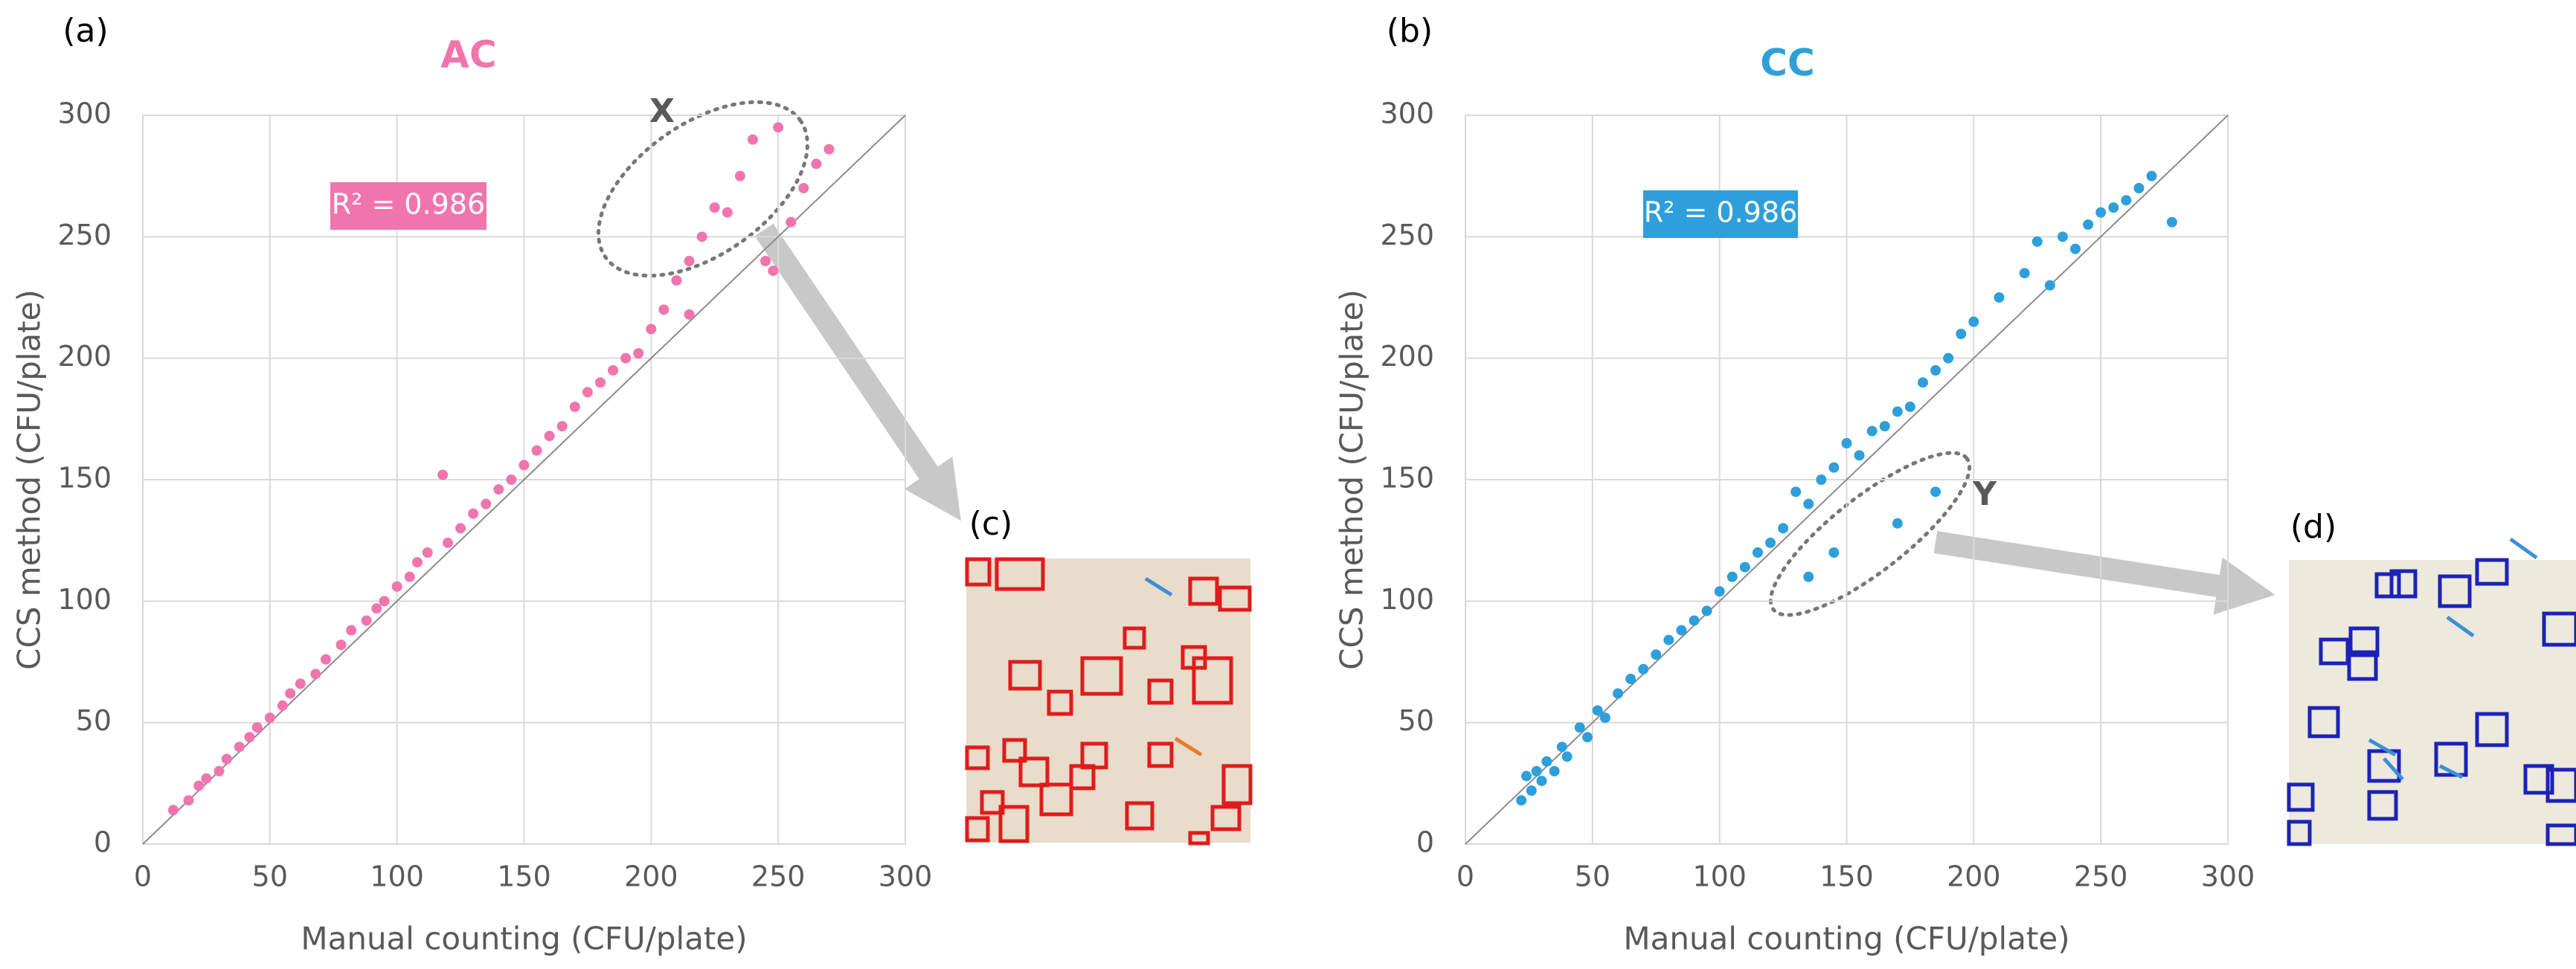  Describe the element at coordinates (1787, 63) in the screenshot. I see `chart-title: CC` at that location.